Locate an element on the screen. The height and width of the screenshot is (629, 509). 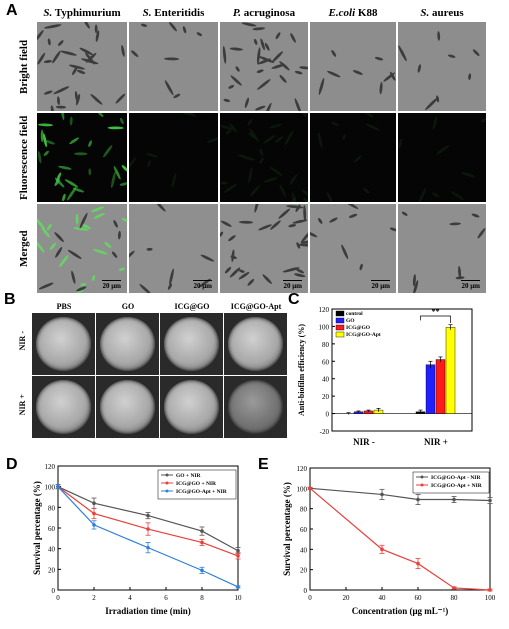
x-axis-label: Concentration (μg mL⁻¹) is located at coordinates (400, 611).